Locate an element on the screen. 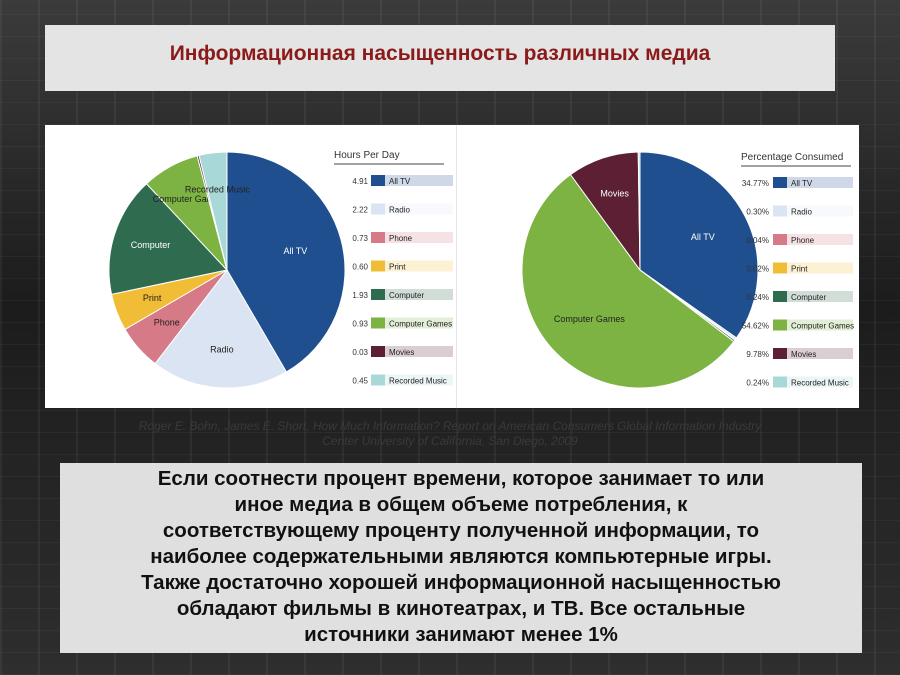 The image size is (900, 675). legend-title: Hours Per Day is located at coordinates (367, 155).